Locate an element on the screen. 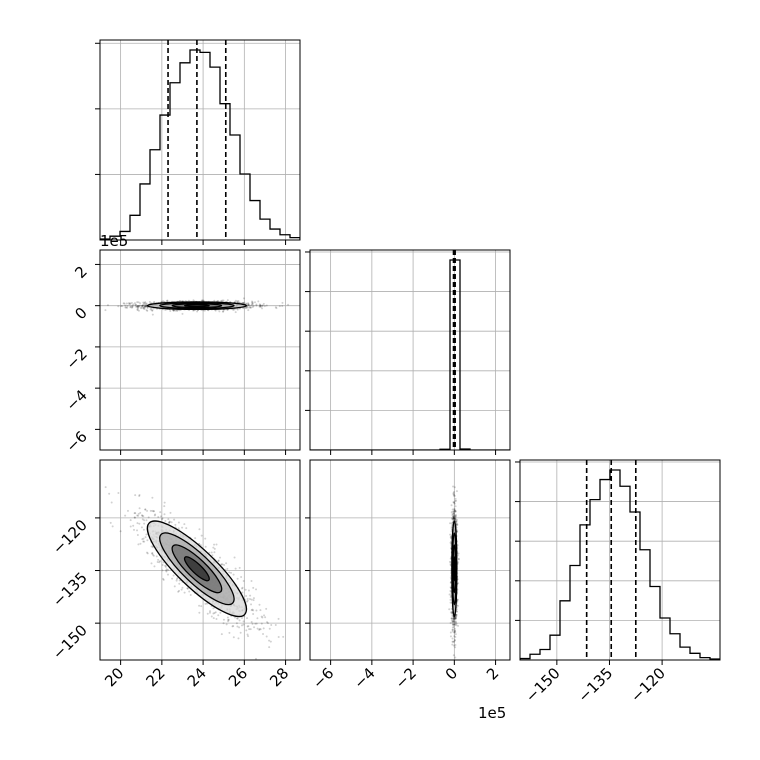  y-tick-label: −4 is located at coordinates (76, 400).